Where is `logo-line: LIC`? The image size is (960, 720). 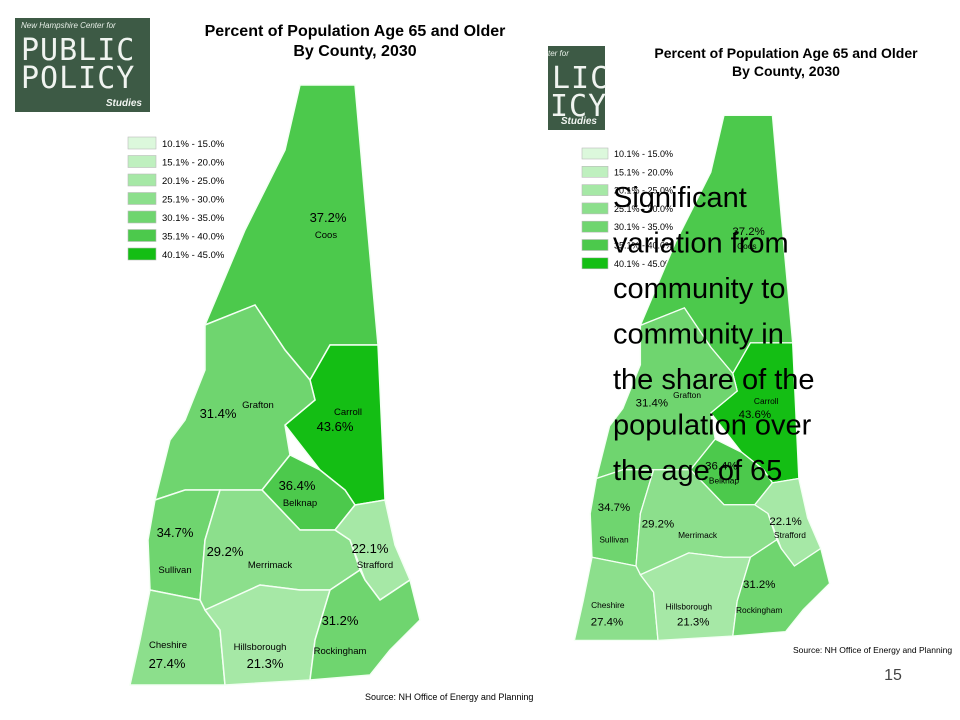
logo-line: LIC is located at coordinates (580, 78).